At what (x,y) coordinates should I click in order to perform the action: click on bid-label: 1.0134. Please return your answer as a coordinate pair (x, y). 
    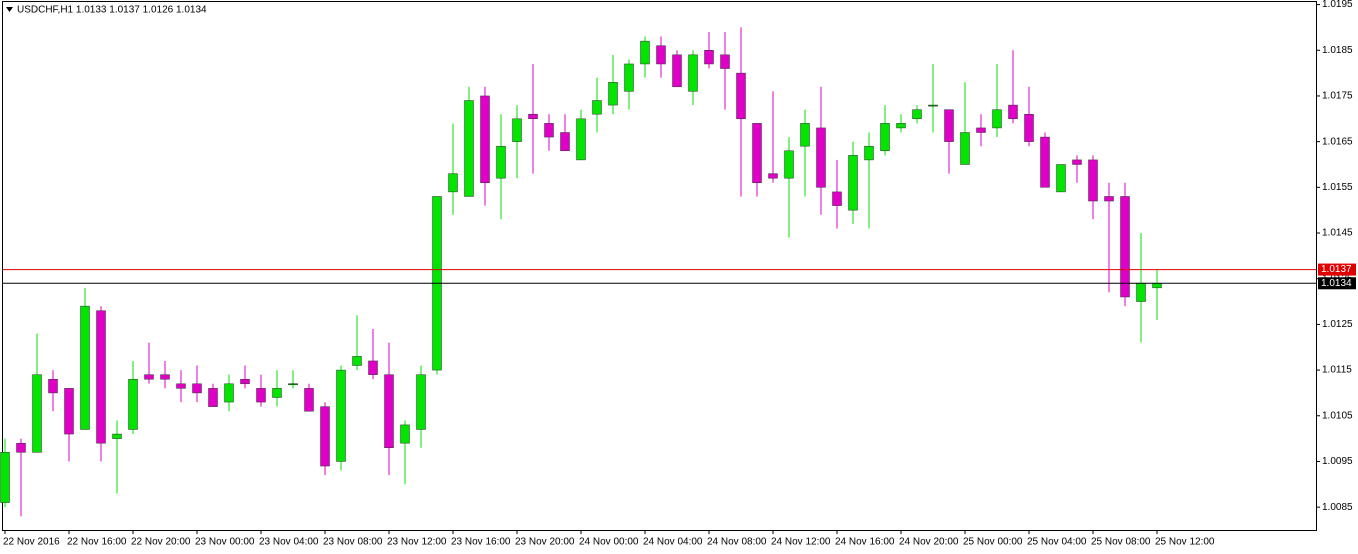
    Looking at the image, I should click on (1336, 283).